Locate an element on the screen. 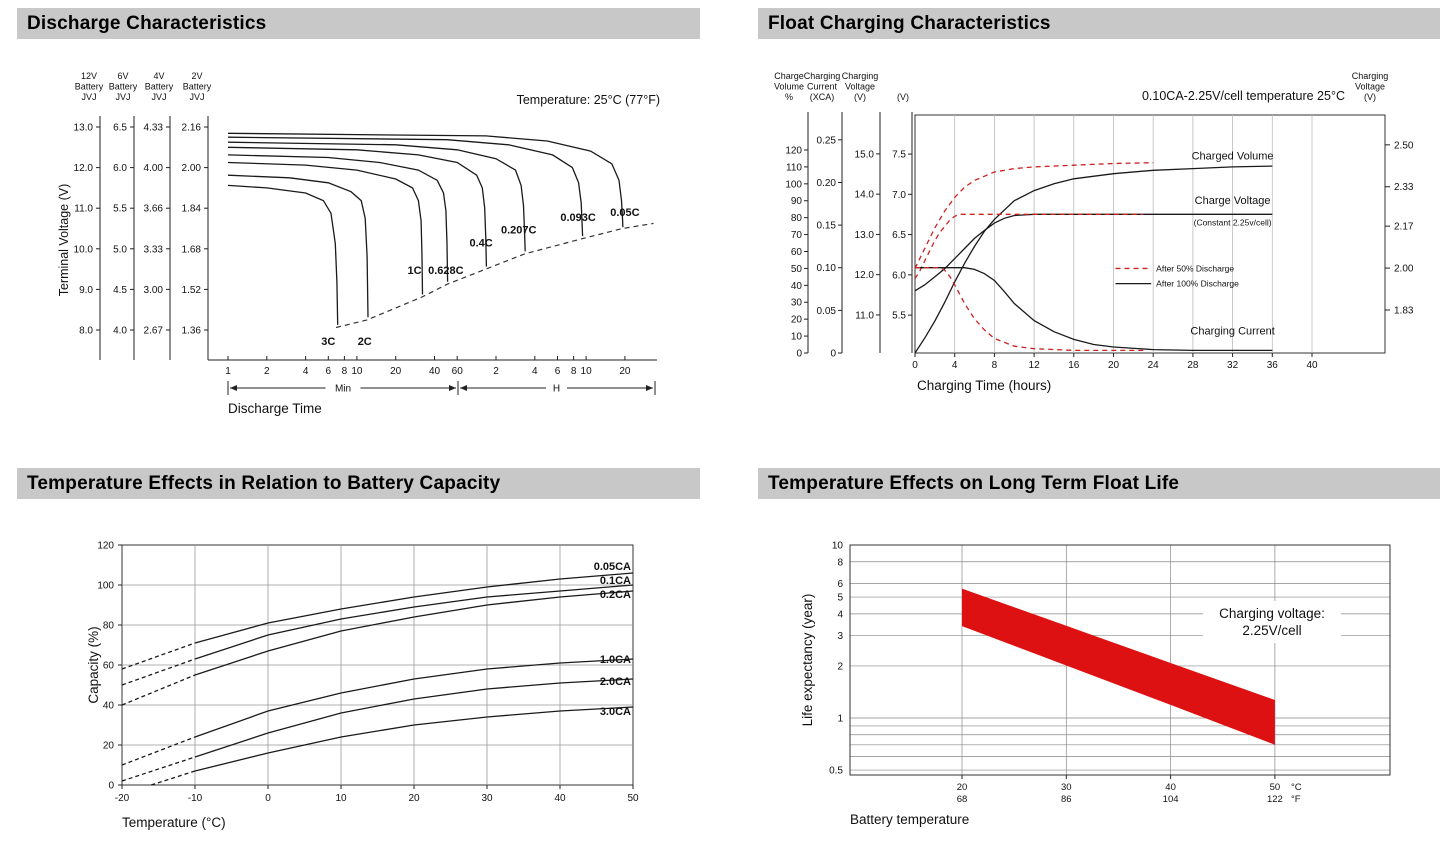 Image resolution: width=1446 pixels, height=865 pixels. tick-label: 2.16 is located at coordinates (192, 128).